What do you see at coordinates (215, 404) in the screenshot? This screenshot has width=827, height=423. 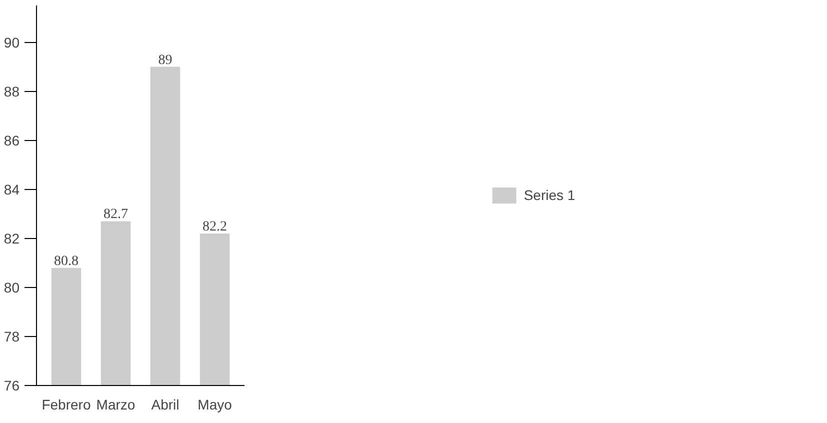 I see `x-tick-label: Mayo` at bounding box center [215, 404].